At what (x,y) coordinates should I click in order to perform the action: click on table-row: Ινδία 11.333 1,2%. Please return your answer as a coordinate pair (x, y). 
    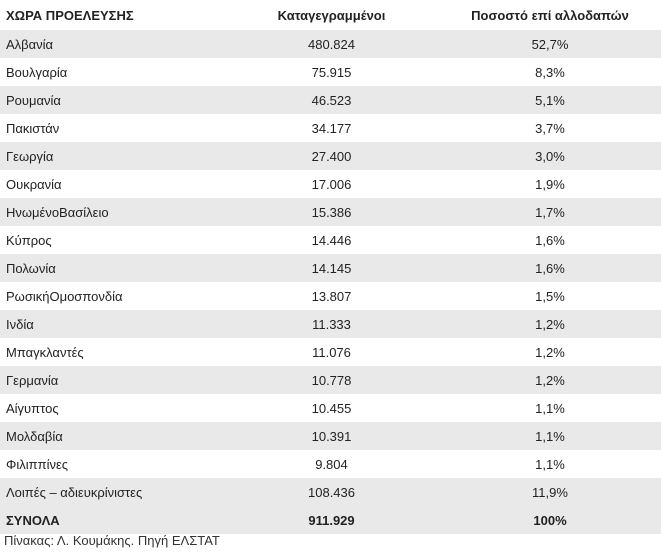
    Looking at the image, I should click on (330, 324).